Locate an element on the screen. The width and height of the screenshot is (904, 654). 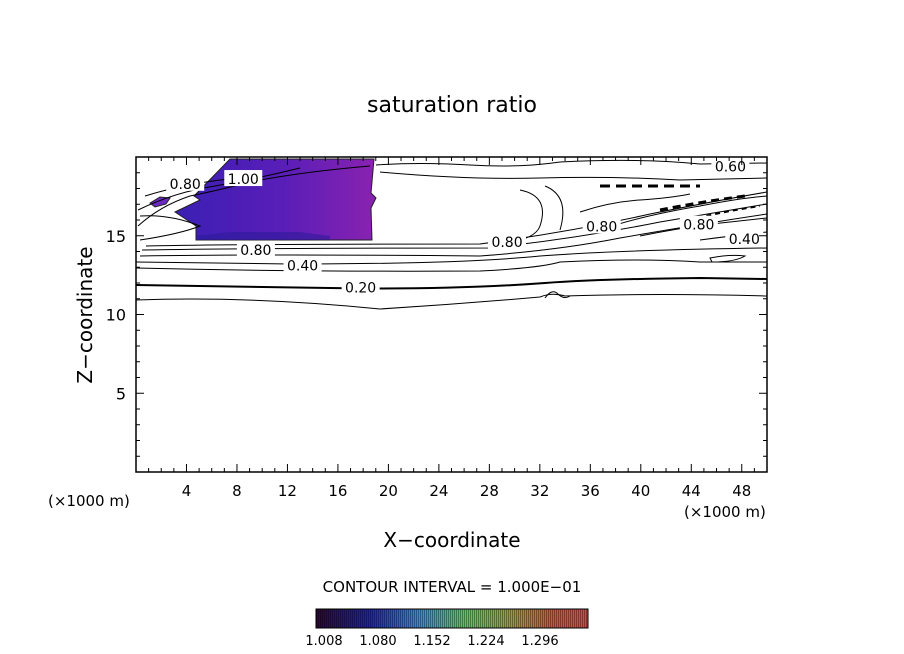
contour-labels: 0.80 1.00 0.60 0.80 0.40 0.20 0.80 0.80 0.80 0.40 is located at coordinates (465, 227).